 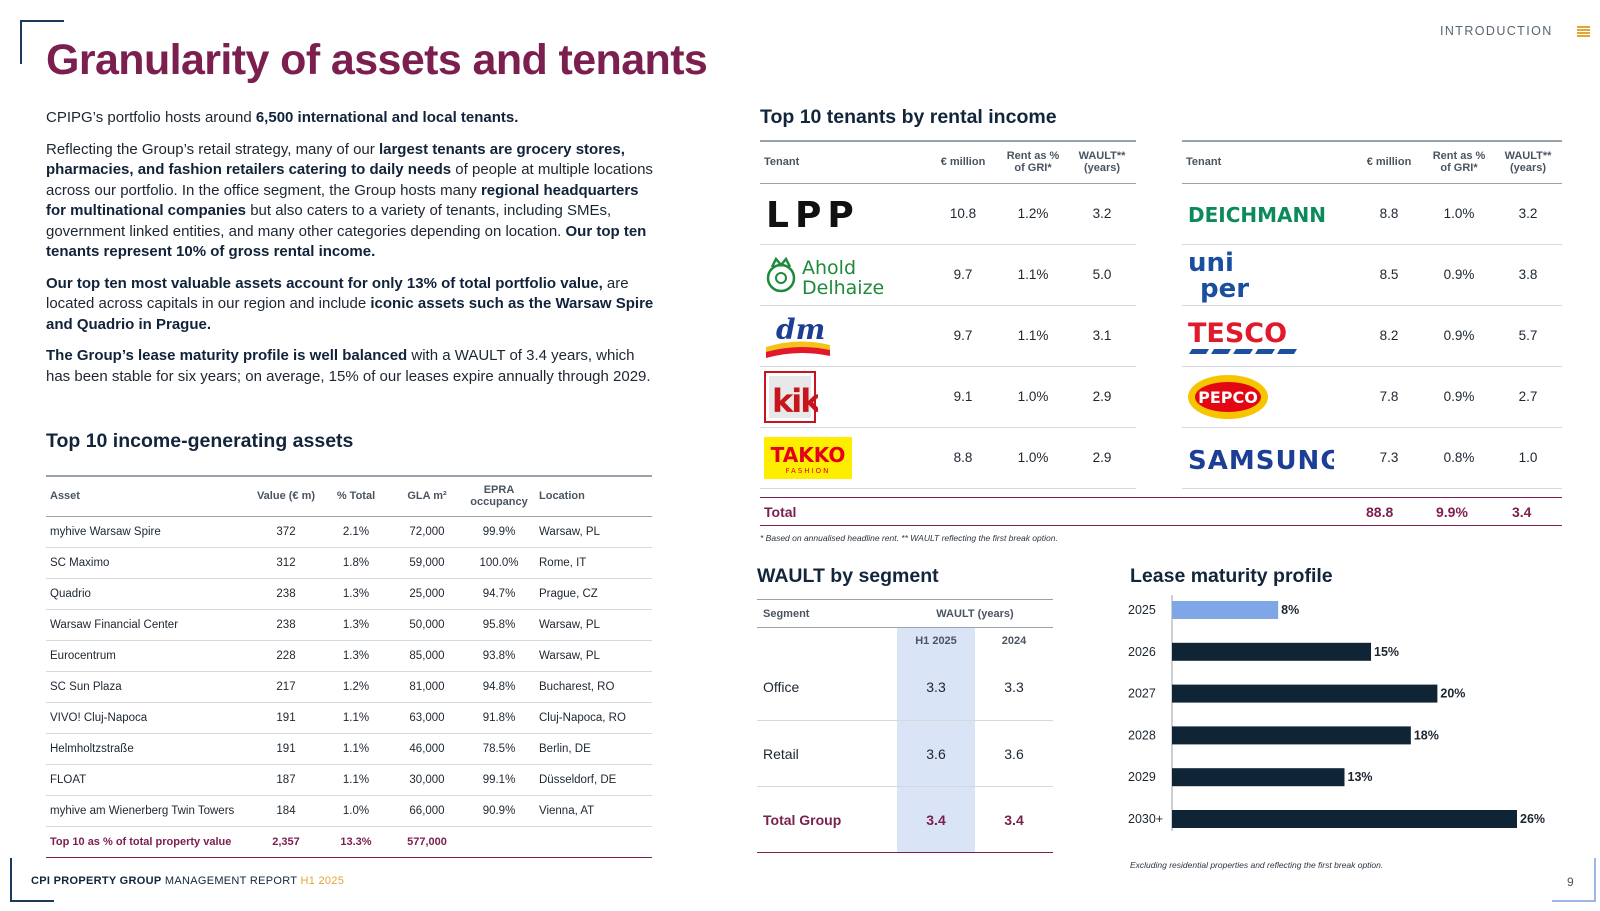 I want to click on takko-logo: TAKKO FASHION, so click(x=808, y=457).